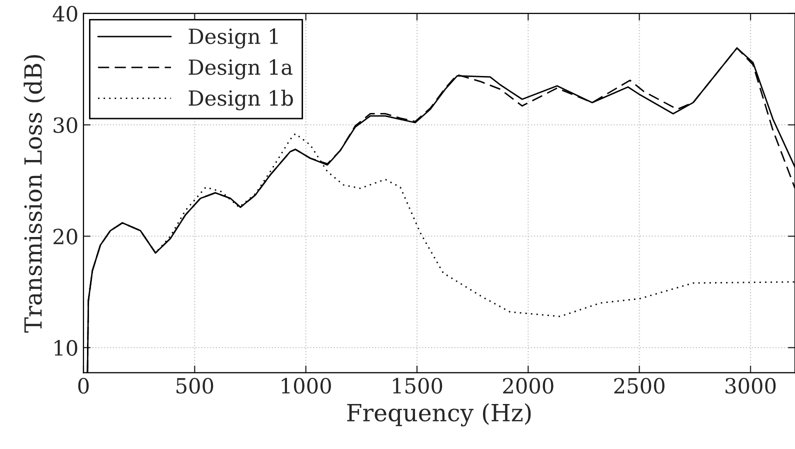 The height and width of the screenshot is (449, 795). Describe the element at coordinates (66, 125) in the screenshot. I see `y-tick-label: 30` at that location.